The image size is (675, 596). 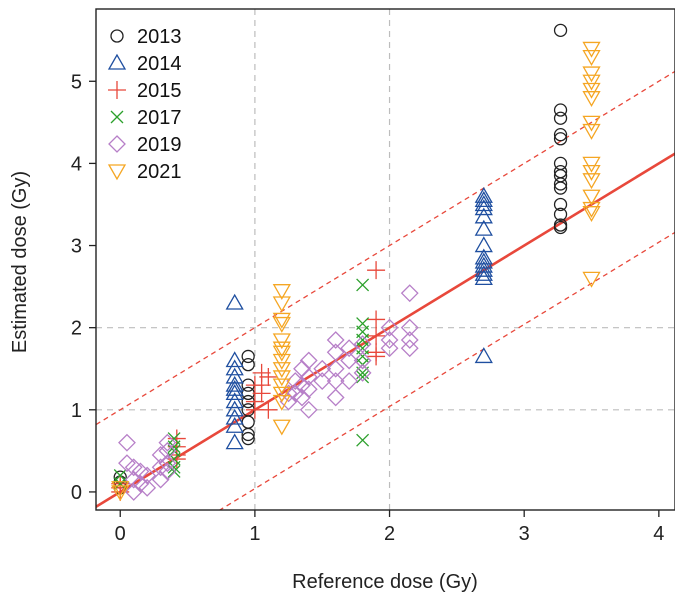 I want to click on legend-item-2021: 2021, so click(x=144, y=172).